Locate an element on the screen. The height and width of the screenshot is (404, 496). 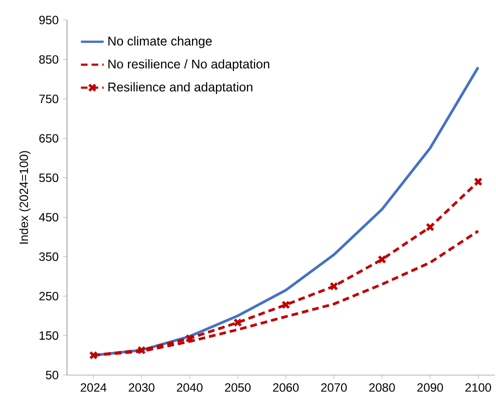
y-tick-label: 850 is located at coordinates (48, 59).